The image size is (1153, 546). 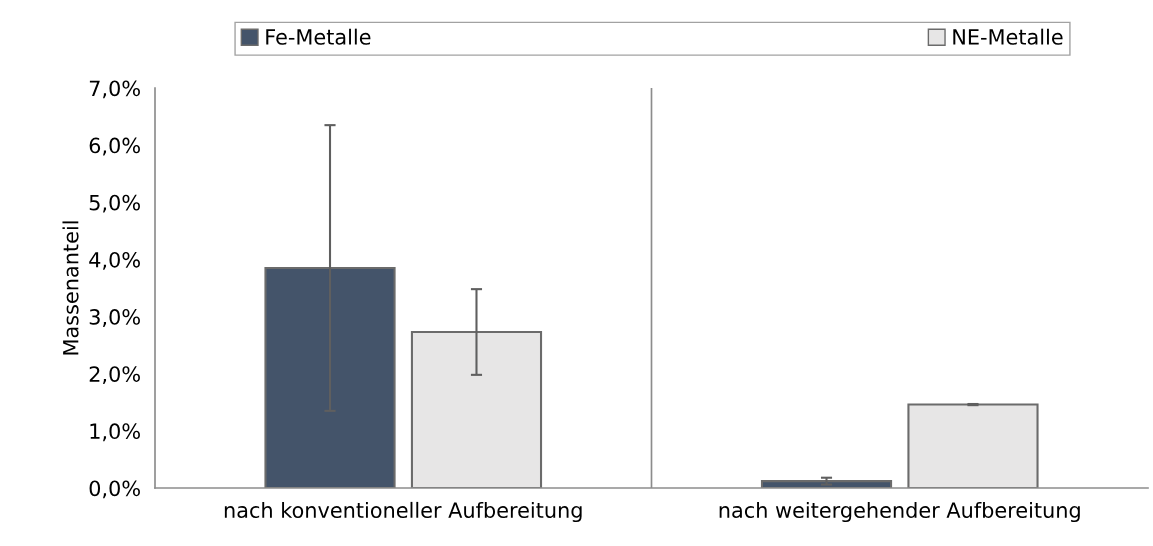 I want to click on y-tick-label: 2,0%, so click(x=114, y=375).